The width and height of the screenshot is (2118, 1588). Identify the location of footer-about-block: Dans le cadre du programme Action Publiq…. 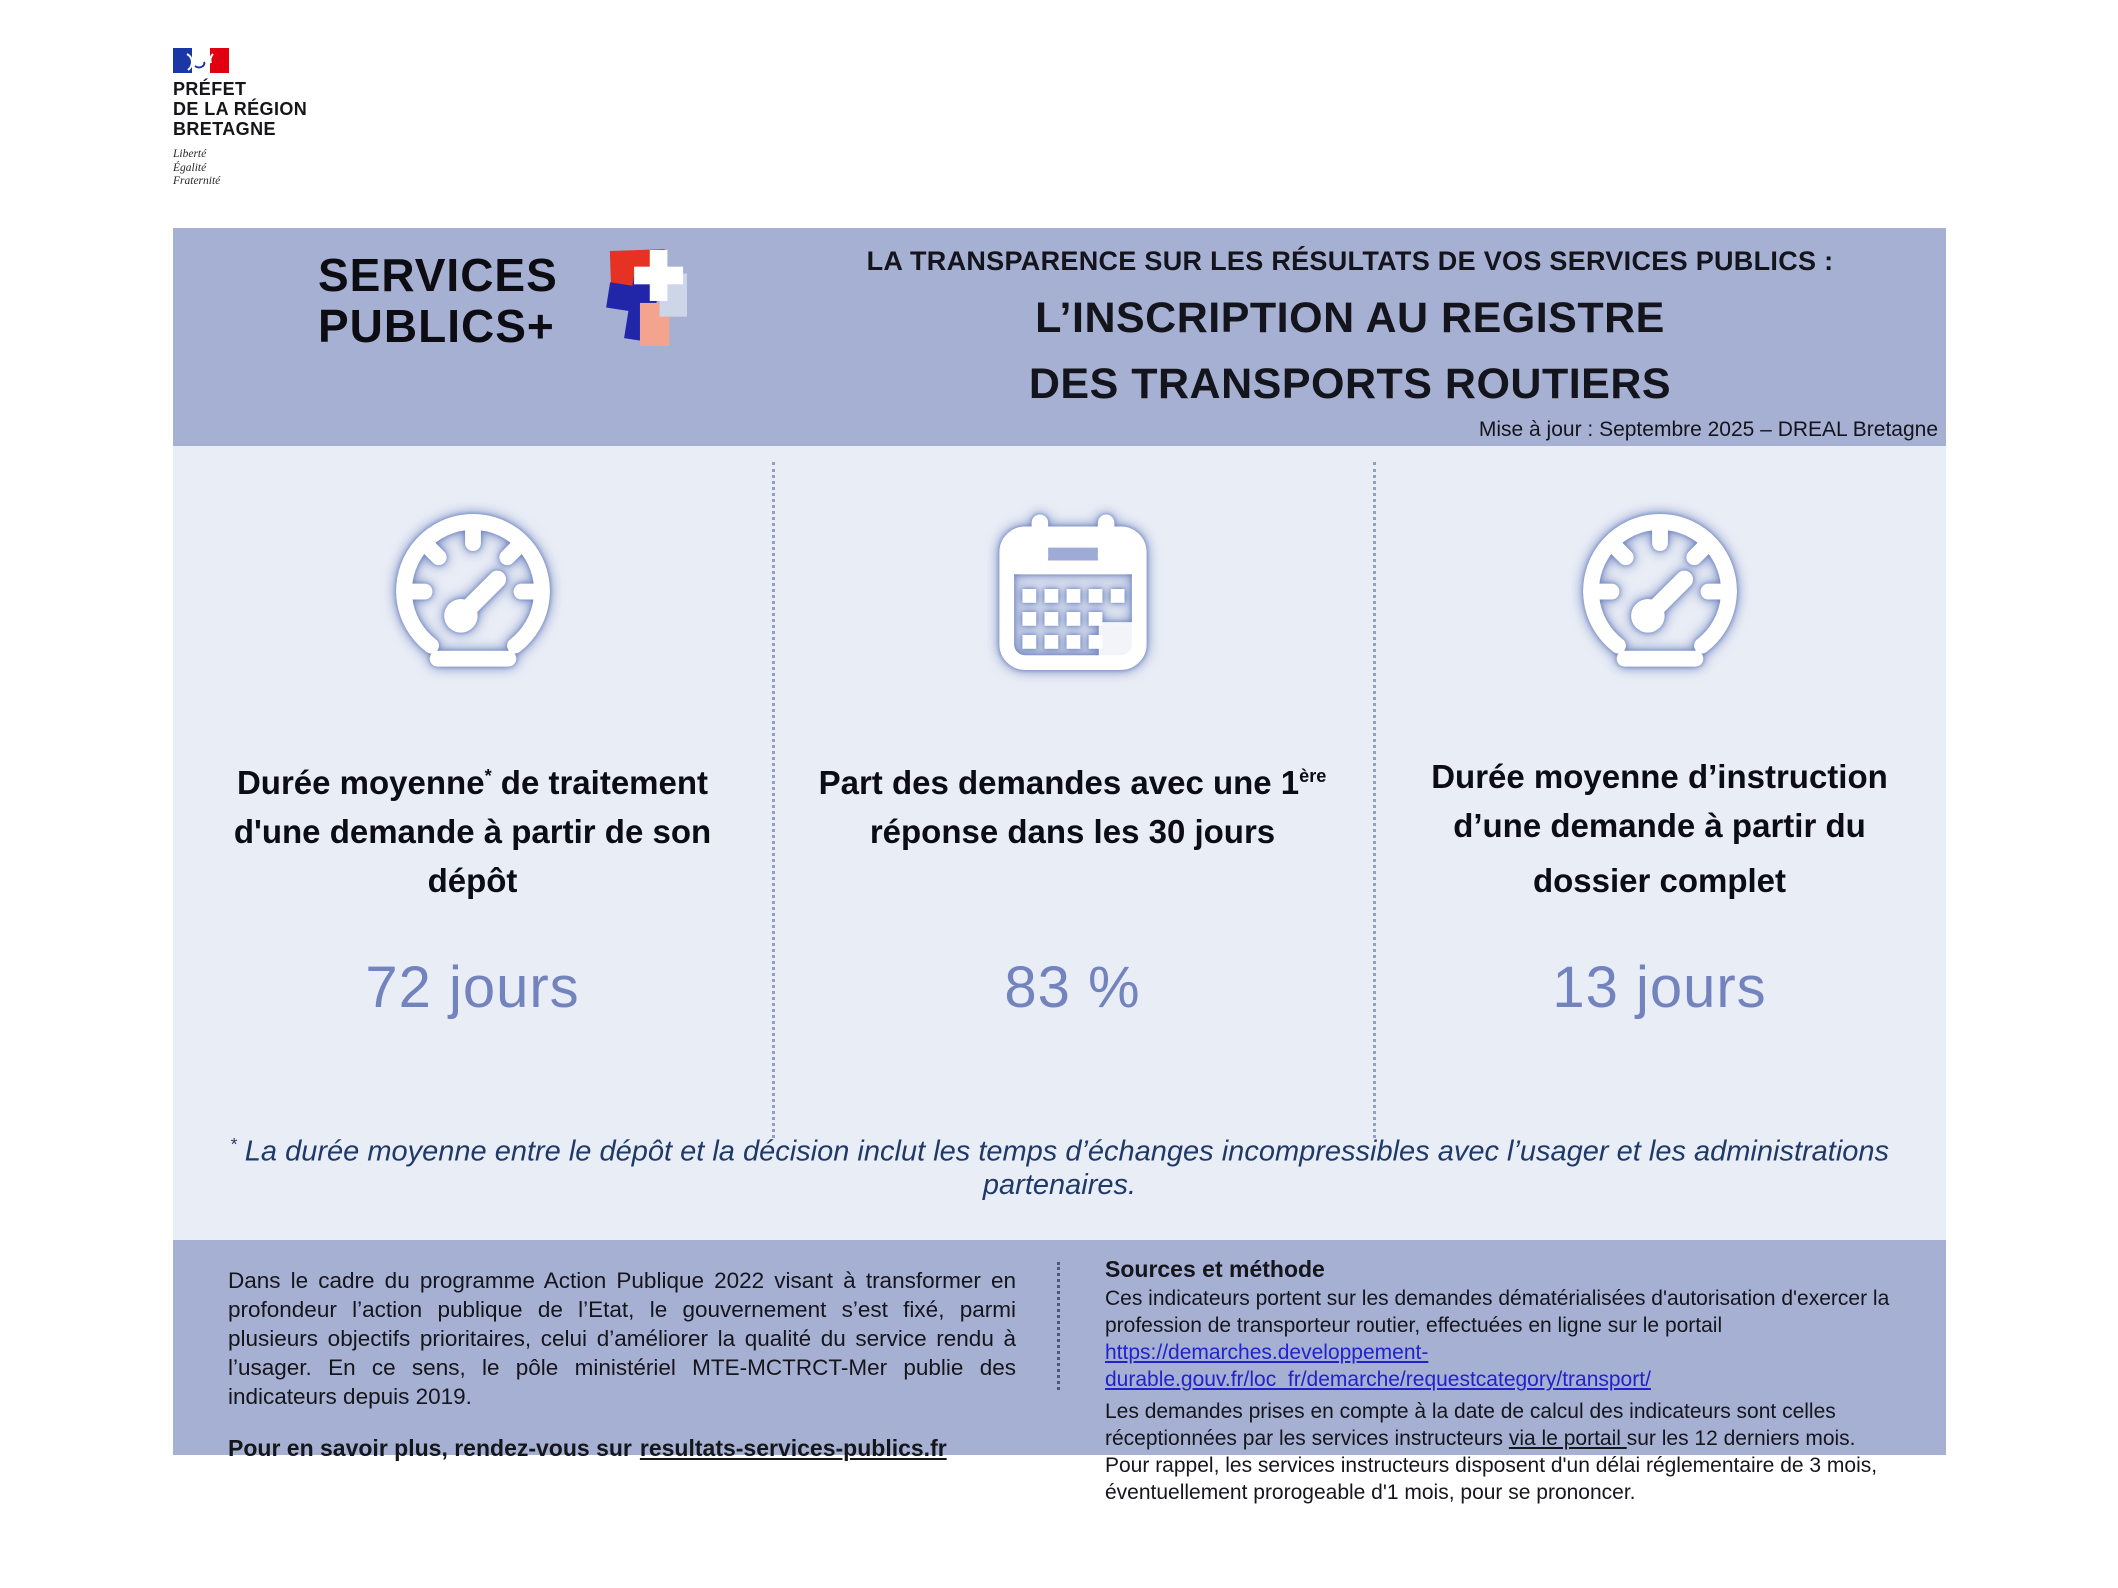
(622, 1364).